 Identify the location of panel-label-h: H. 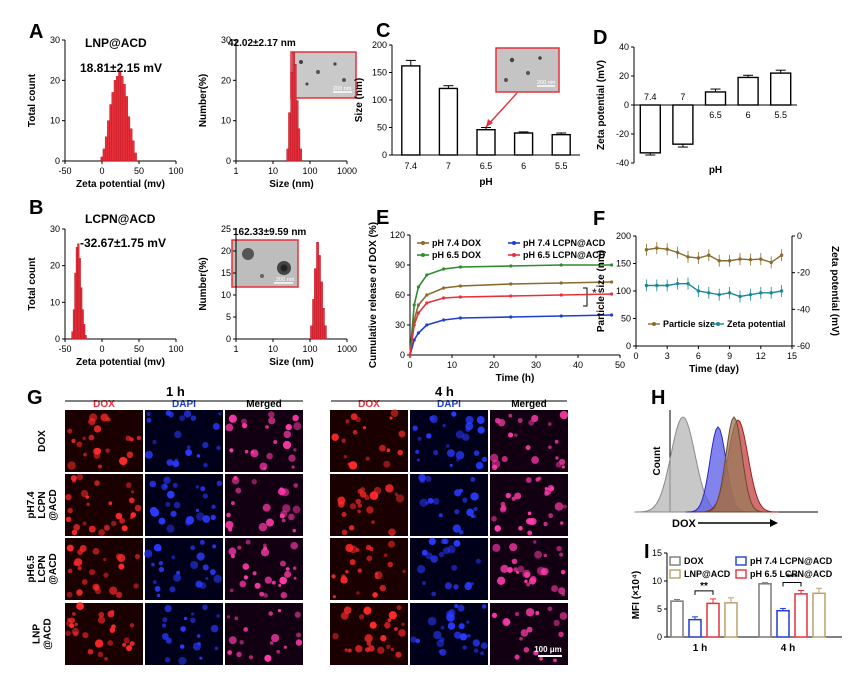
(658, 398).